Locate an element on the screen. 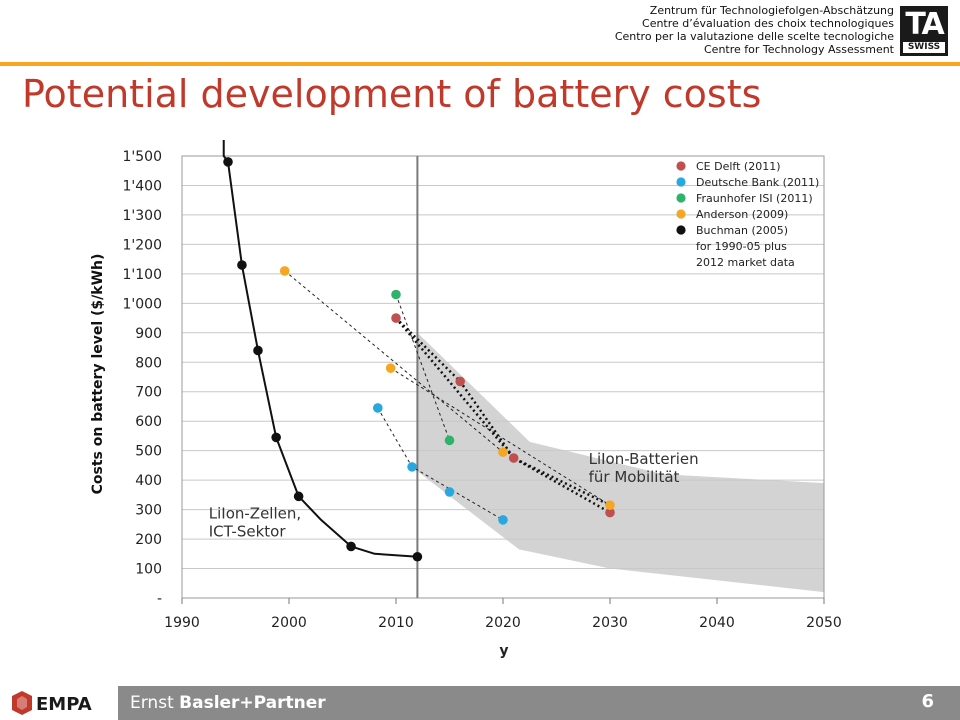  institute-line-en: Centre for Technology Assessment is located at coordinates (799, 49).